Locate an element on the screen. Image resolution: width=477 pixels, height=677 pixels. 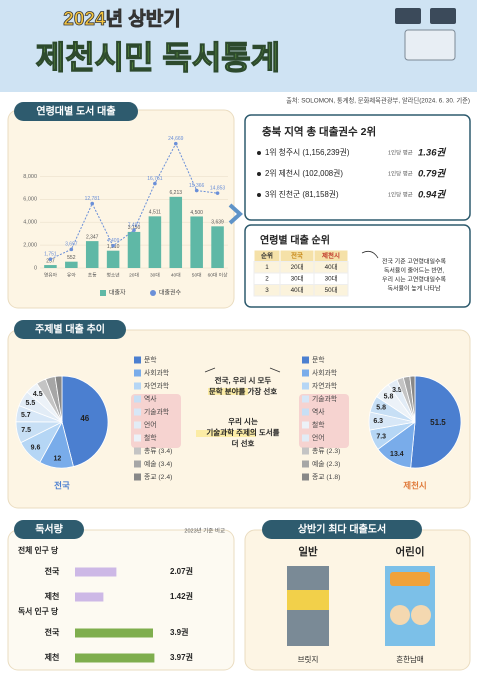
legend-label: 종교 (1.8) is located at coordinates (326, 477).